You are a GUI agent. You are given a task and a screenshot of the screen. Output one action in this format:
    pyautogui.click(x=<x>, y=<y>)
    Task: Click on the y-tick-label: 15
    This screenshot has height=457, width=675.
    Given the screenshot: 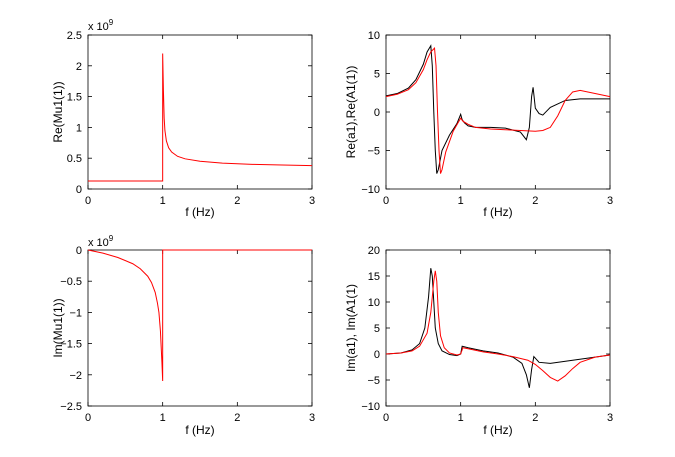 What is the action you would take?
    pyautogui.click(x=374, y=277)
    